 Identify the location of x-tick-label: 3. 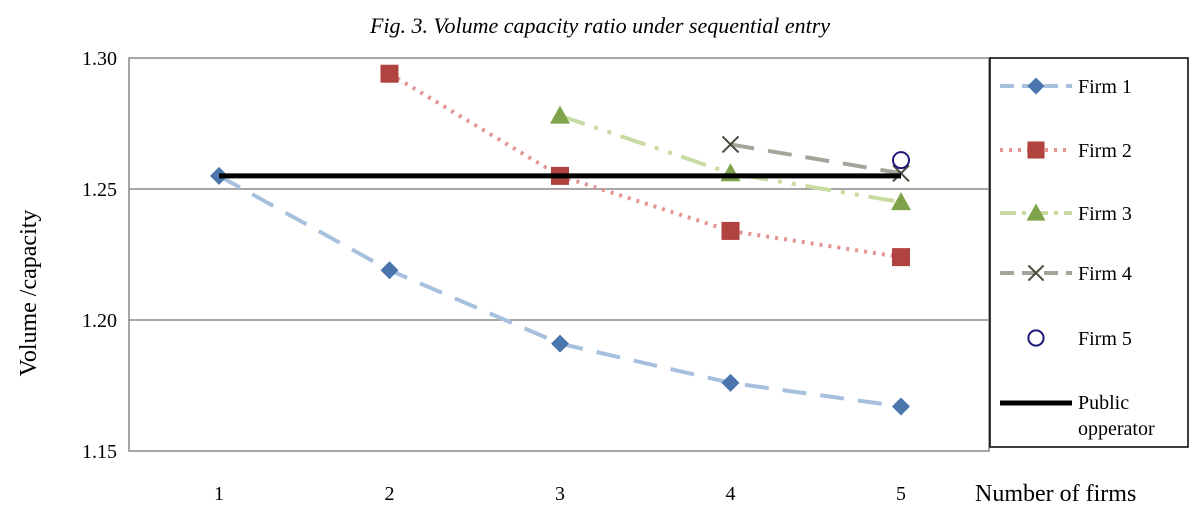
(560, 494).